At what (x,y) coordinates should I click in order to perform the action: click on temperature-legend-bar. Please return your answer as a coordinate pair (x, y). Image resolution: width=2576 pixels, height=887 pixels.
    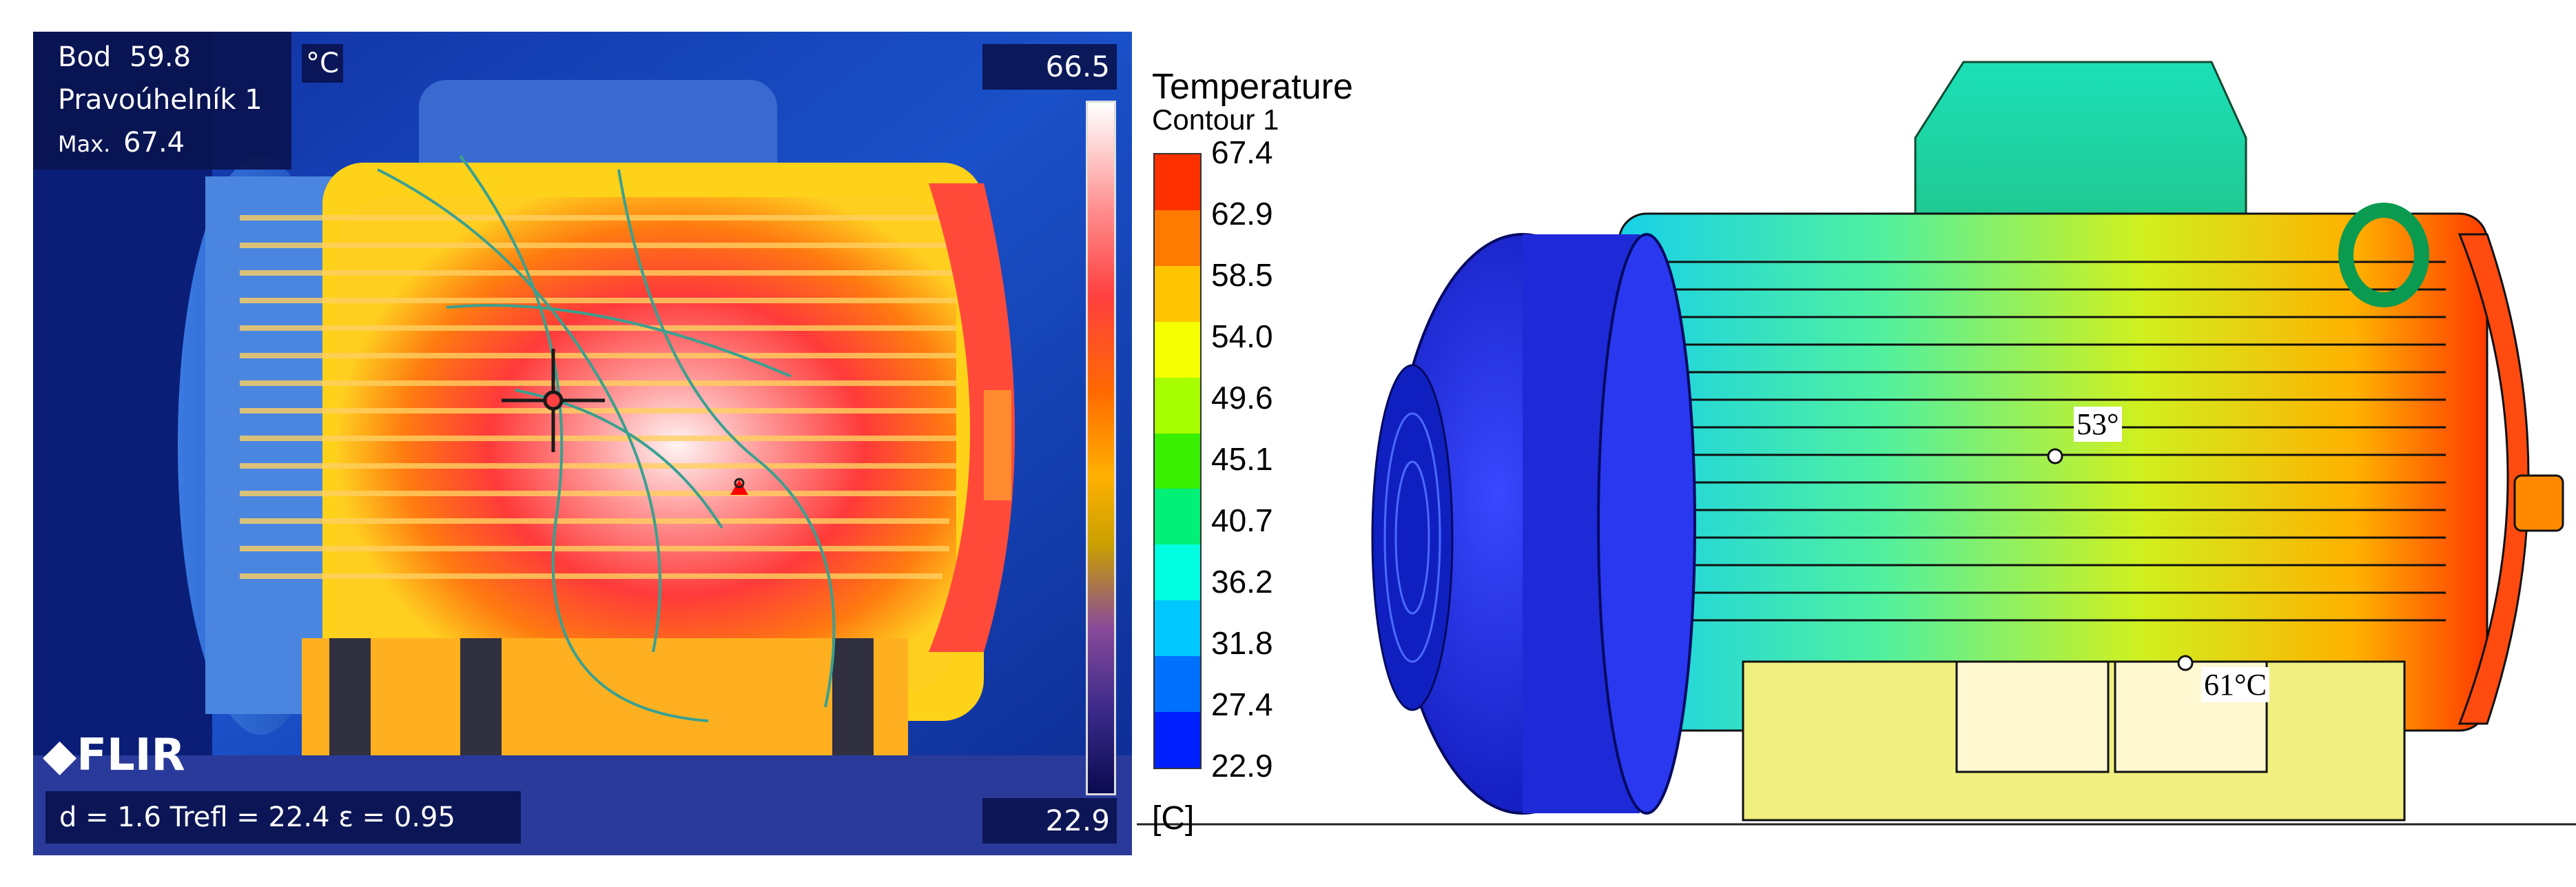
    Looking at the image, I should click on (1177, 461).